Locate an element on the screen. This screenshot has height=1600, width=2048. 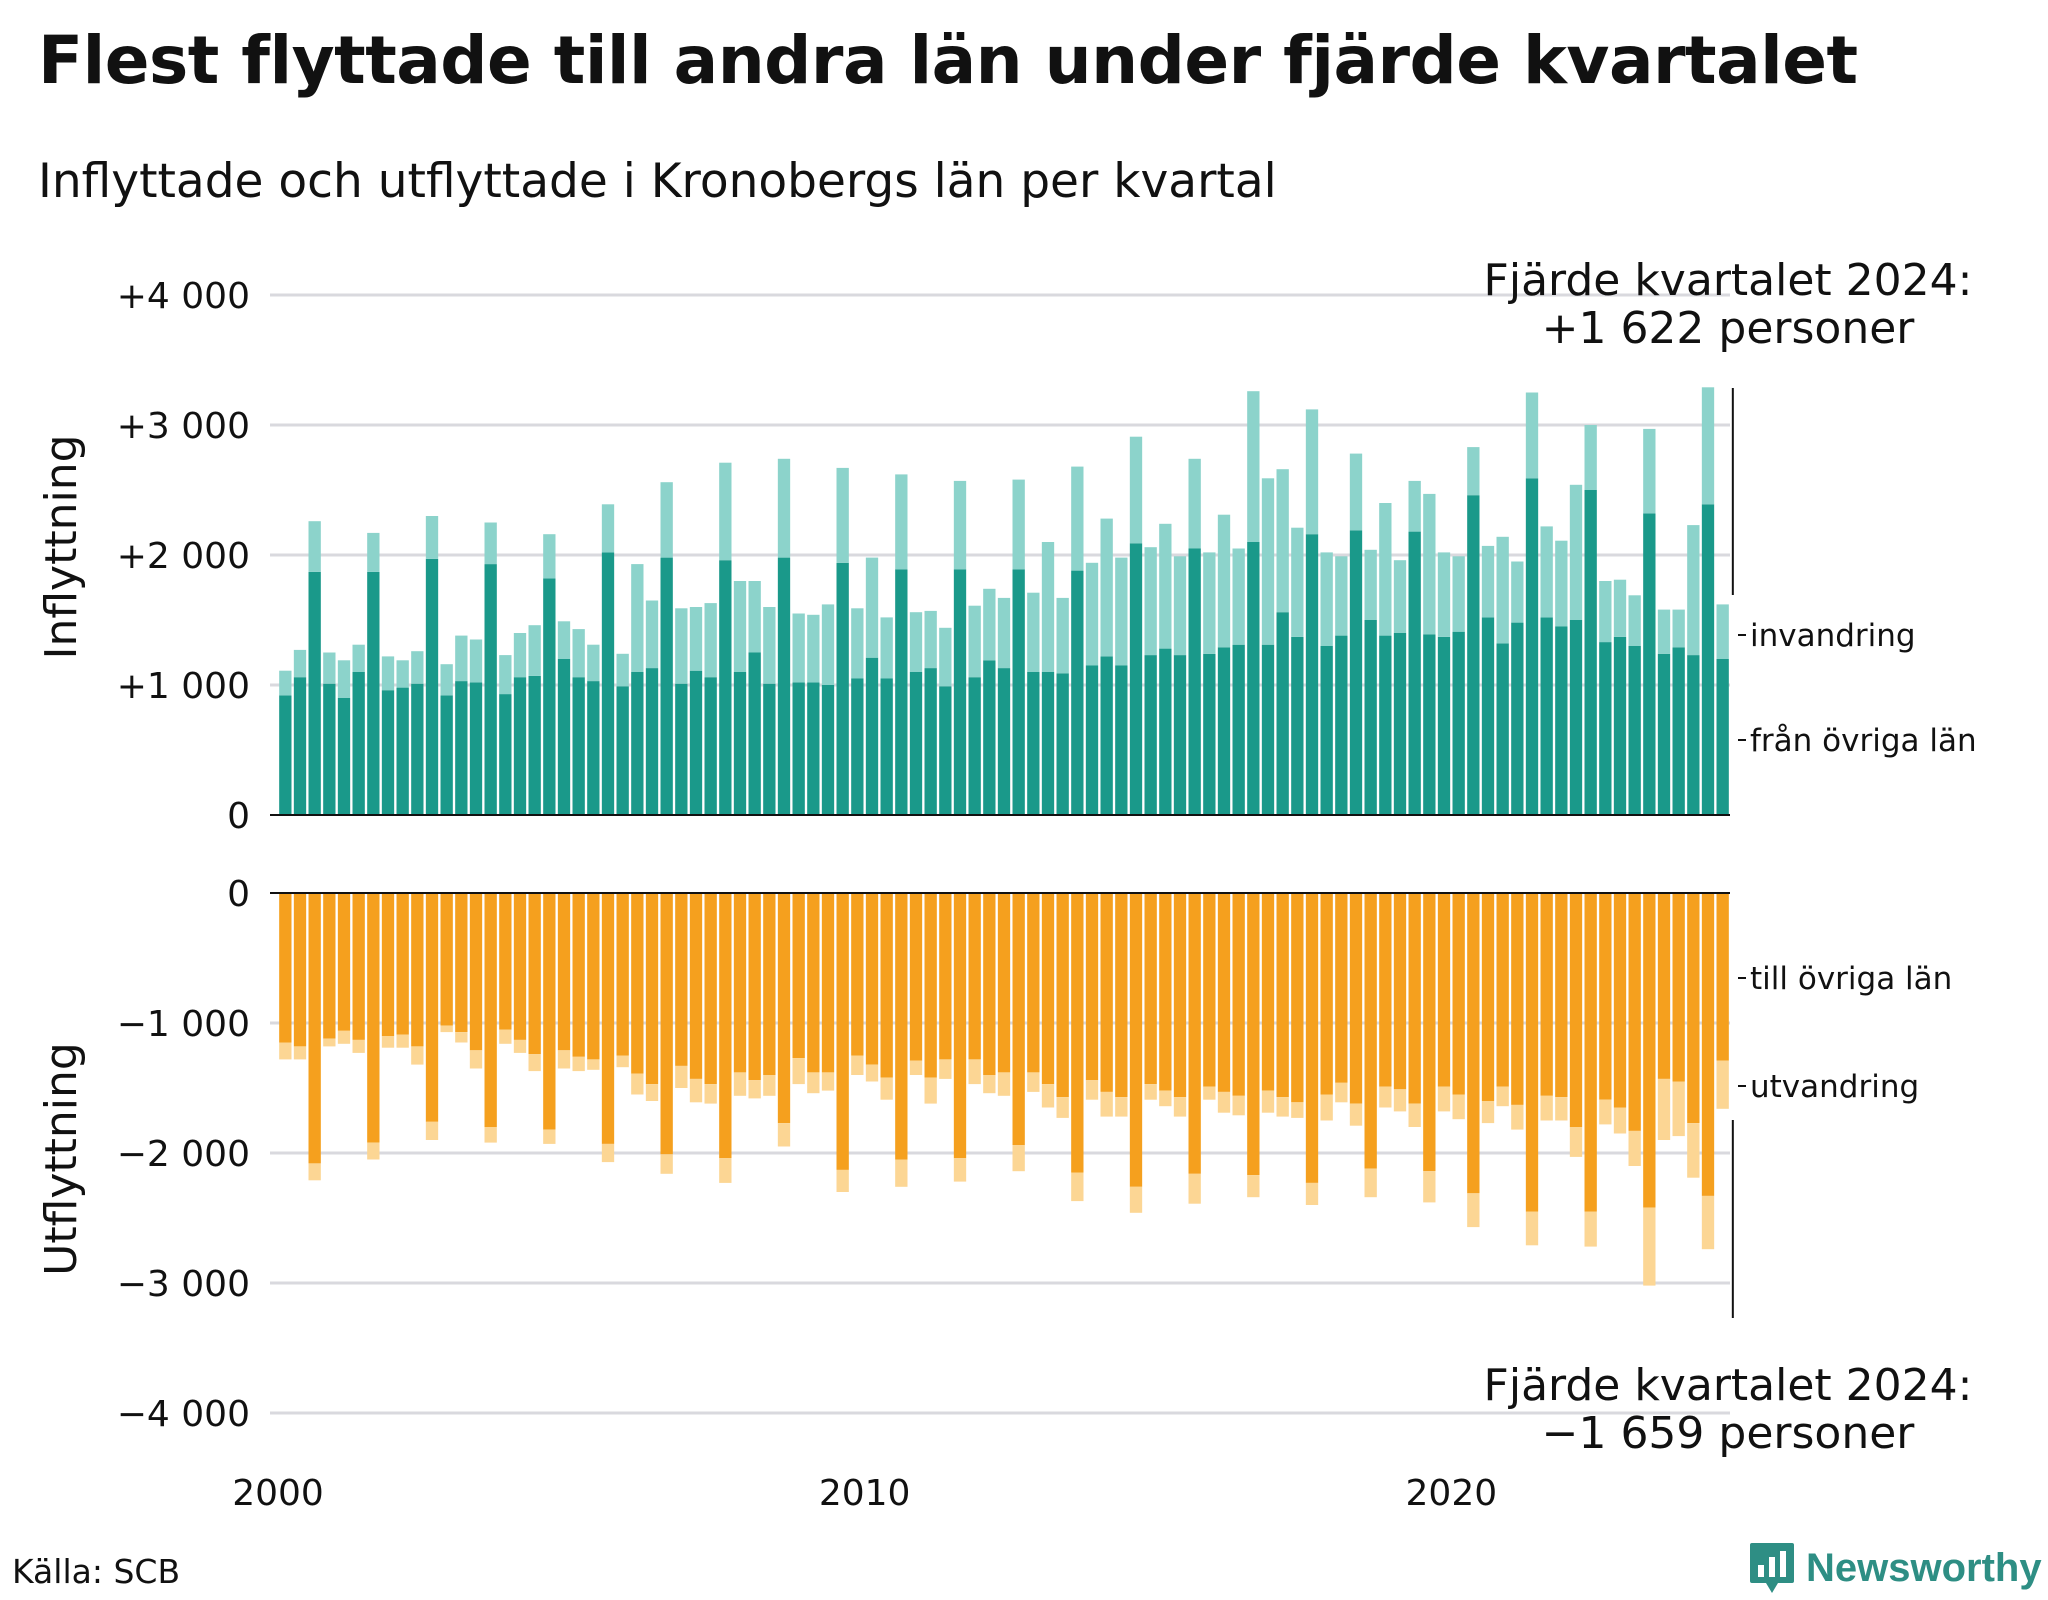
brand-logo: Newsworthy is located at coordinates (1895, 1568).